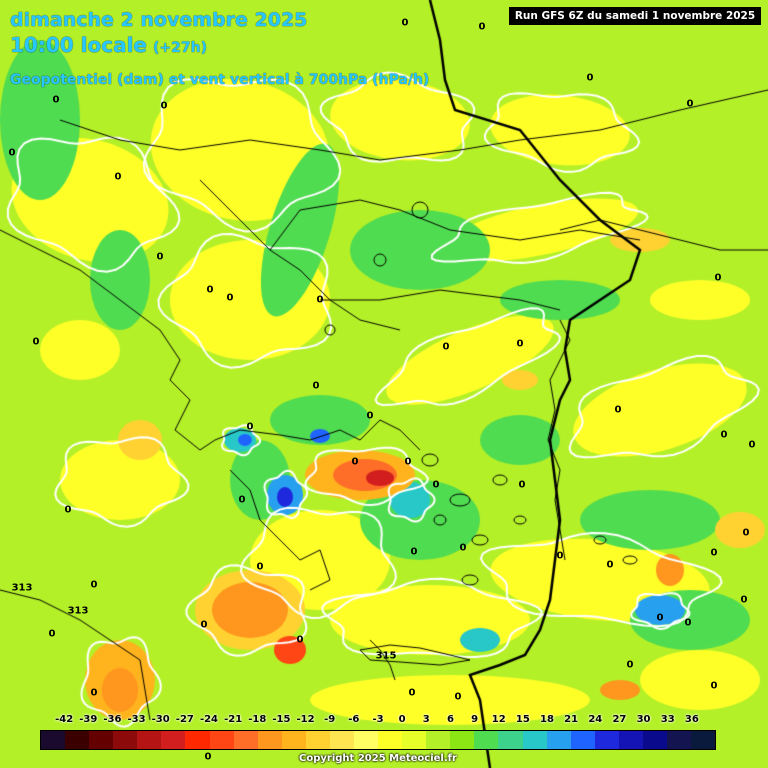 Image resolution: width=768 pixels, height=768 pixels. What do you see at coordinates (635, 16) in the screenshot?
I see `run-info-badge: Run GFS 6Z du samedi 1 novembre 2025` at bounding box center [635, 16].